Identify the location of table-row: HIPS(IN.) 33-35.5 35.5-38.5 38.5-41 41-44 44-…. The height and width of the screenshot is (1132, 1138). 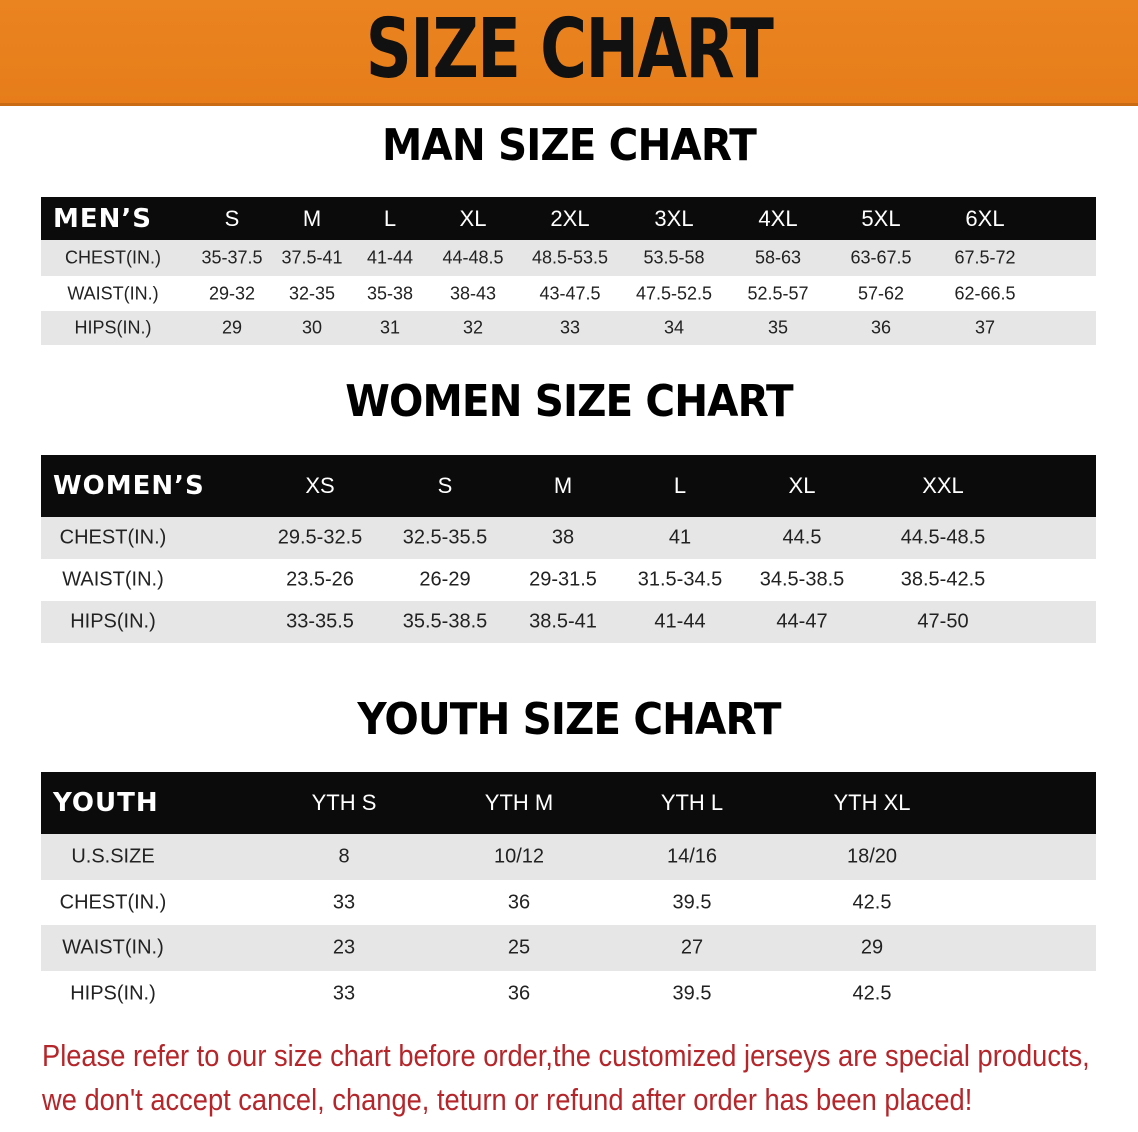
(568, 622).